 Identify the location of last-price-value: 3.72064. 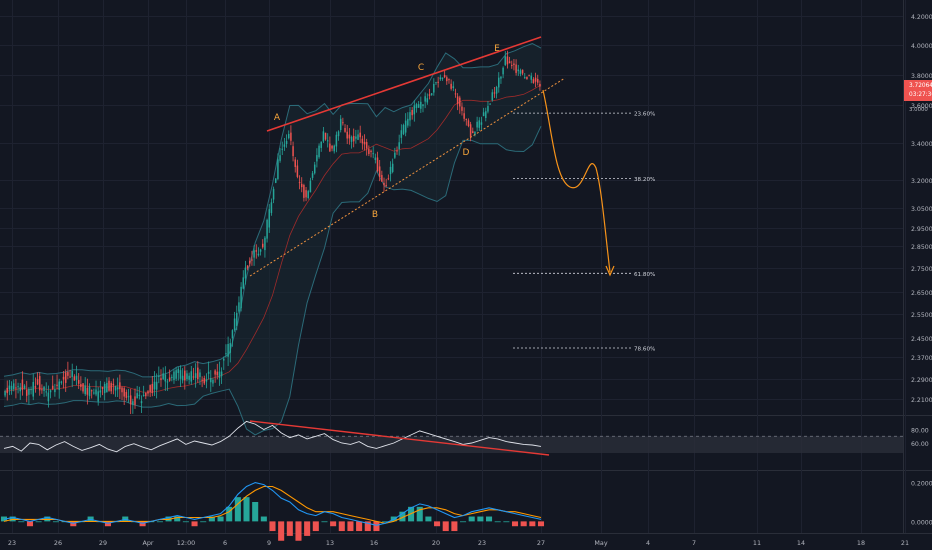
(920, 86).